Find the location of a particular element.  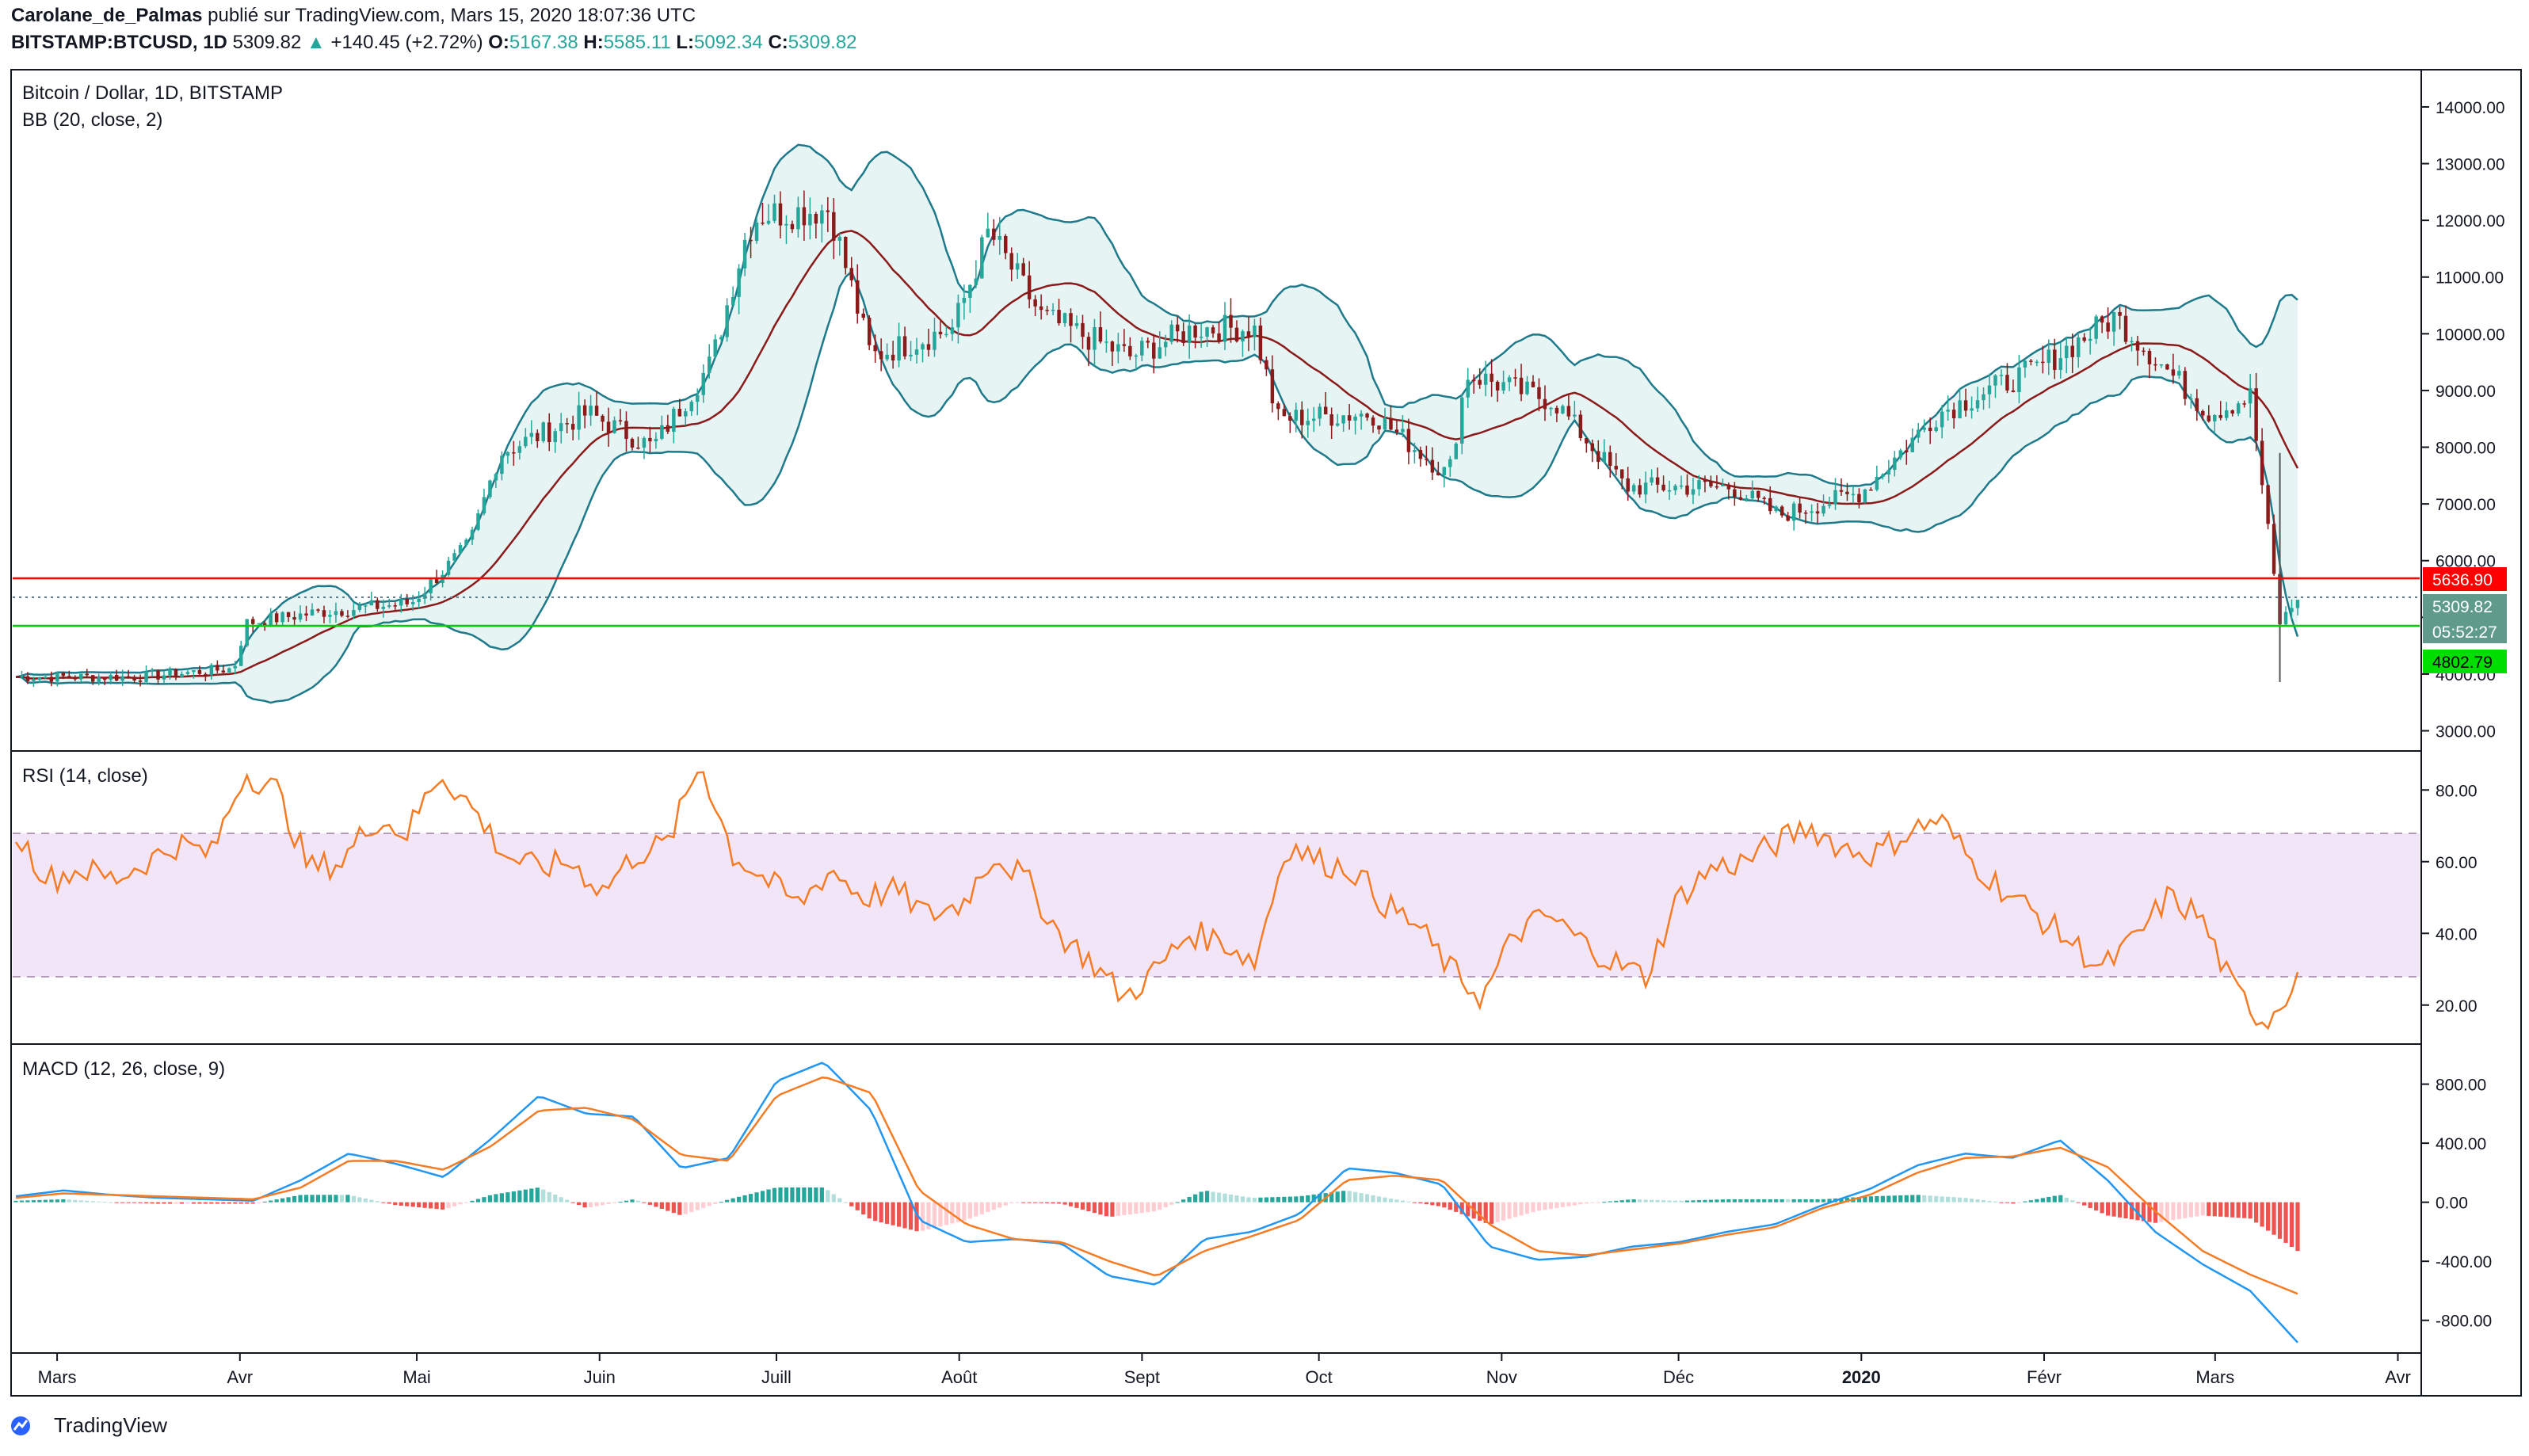

price-tick-label: 12000.00 is located at coordinates (2470, 221).